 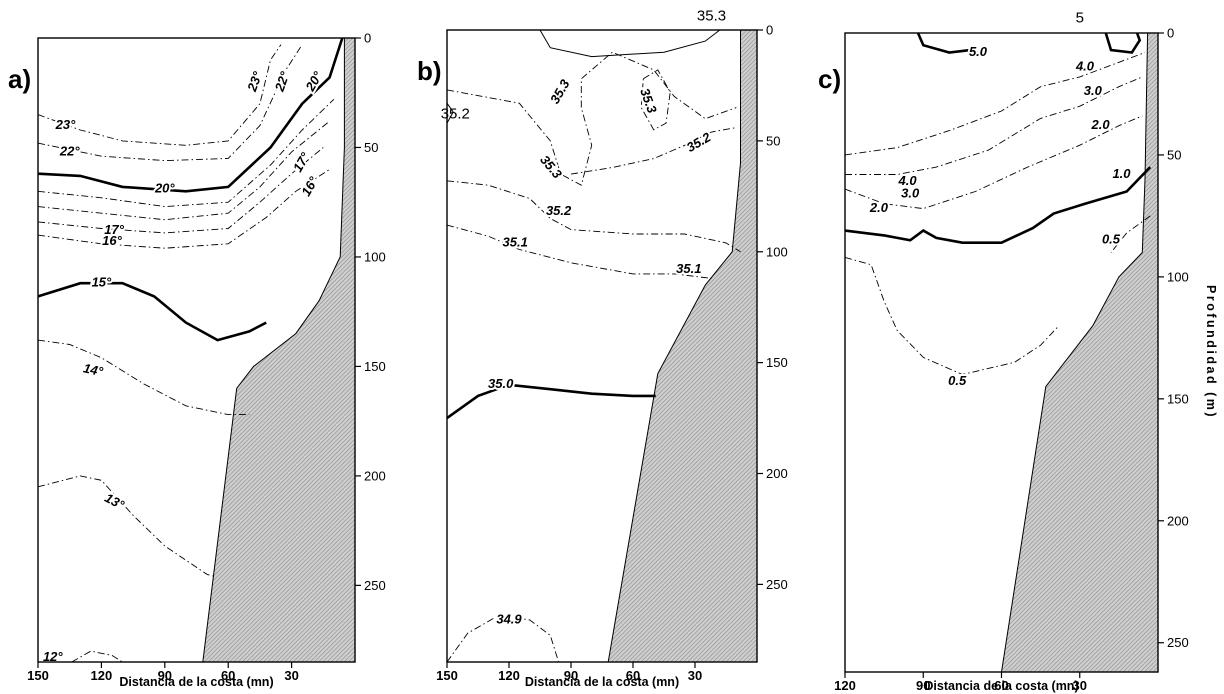 I want to click on panel-letter: a), so click(x=19, y=79).